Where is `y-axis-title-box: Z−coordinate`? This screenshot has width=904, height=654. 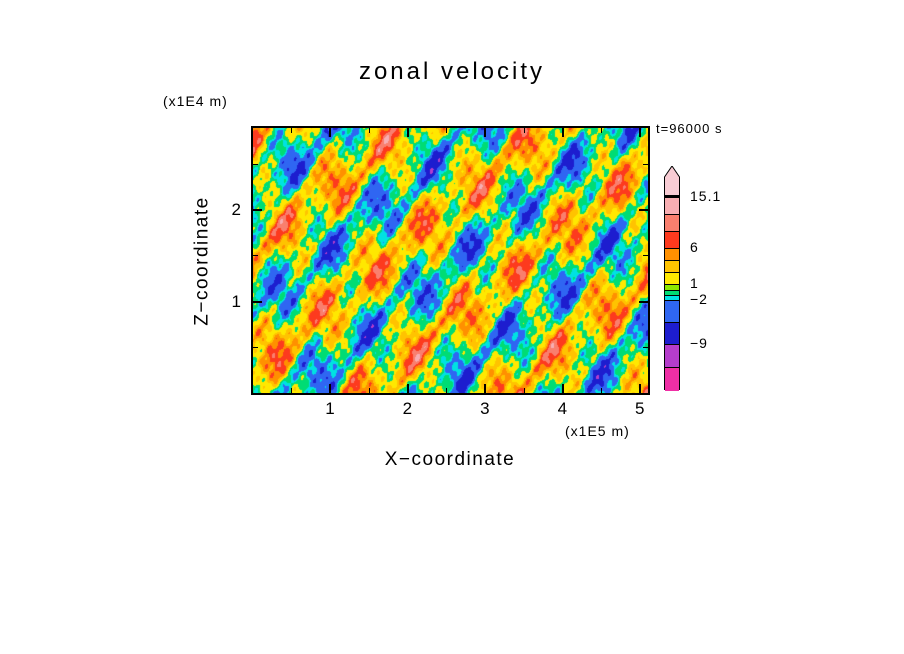
y-axis-title-box: Z−coordinate is located at coordinates (203, 260).